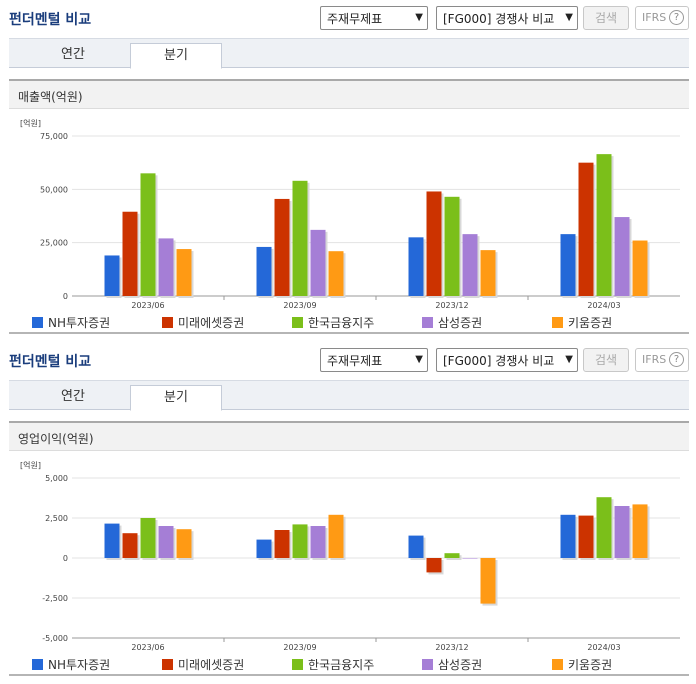 The width and height of the screenshot is (696, 684). Describe the element at coordinates (349, 436) in the screenshot. I see `metric-title: 영업이익(억원)` at that location.